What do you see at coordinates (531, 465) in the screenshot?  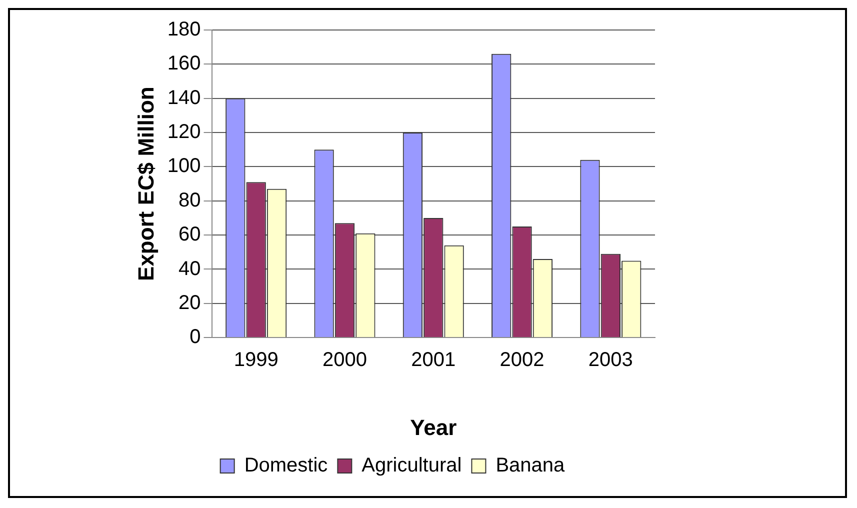 I see `legend-label: Banana` at bounding box center [531, 465].